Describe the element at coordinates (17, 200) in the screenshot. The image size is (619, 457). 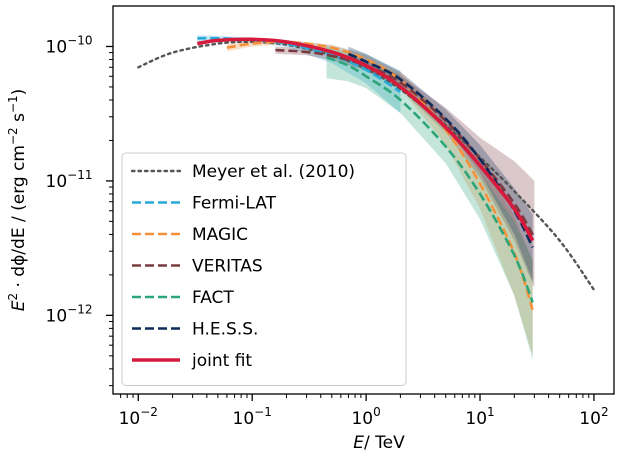
I see `y-axis-label: E2 · dϕ/dE / (erg cm−2 s−1)` at that location.